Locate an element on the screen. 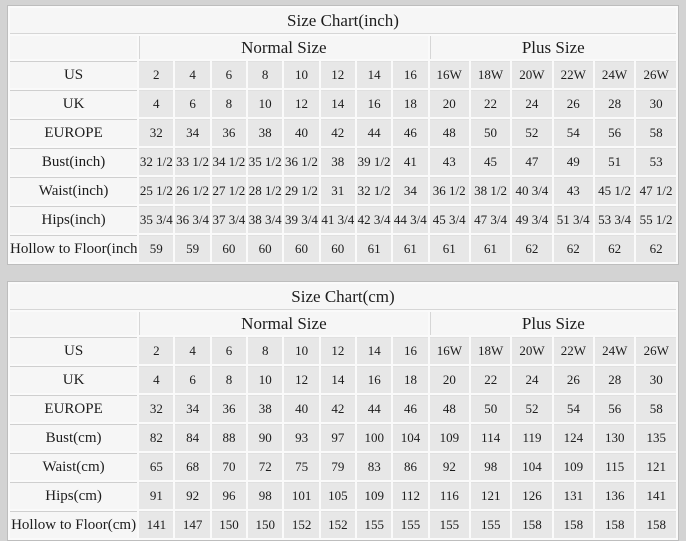 This screenshot has width=686, height=541. size-value-cell: 82 is located at coordinates (156, 437).